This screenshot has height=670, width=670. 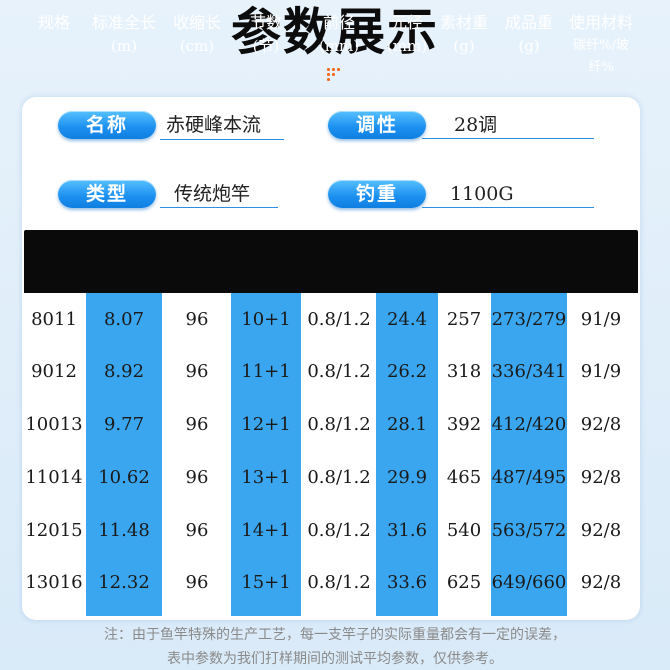 I want to click on page-title: 参数展示, so click(x=335, y=32).